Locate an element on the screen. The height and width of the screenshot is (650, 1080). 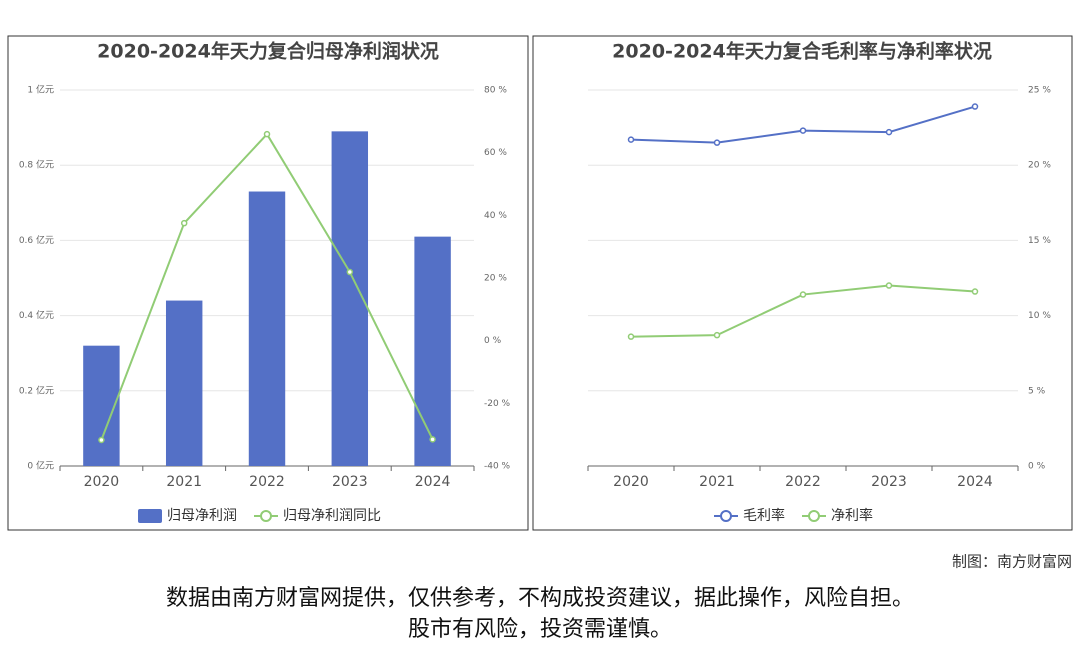
credit: 制图：南方财富网 is located at coordinates (1012, 562).